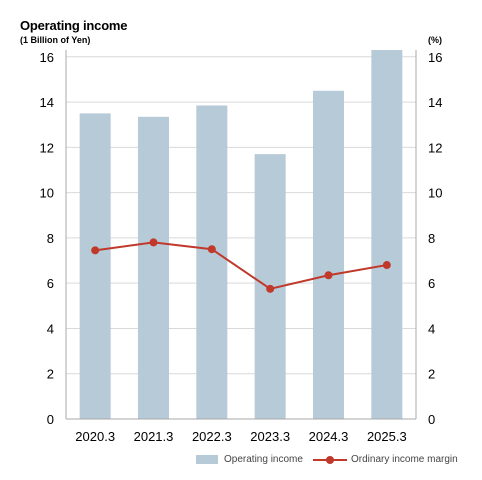 Image resolution: width=482 pixels, height=480 pixels. I want to click on margin-line, so click(241, 265).